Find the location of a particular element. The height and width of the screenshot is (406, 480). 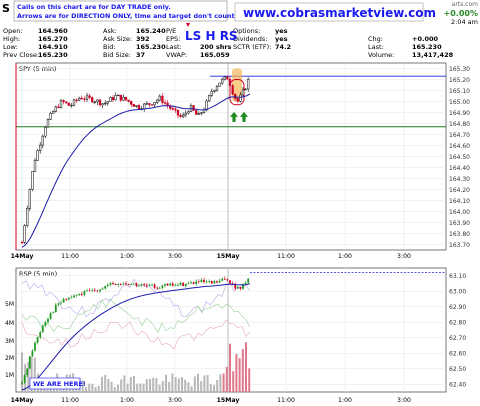

stat-label: Bid Size: is located at coordinates (117, 55).